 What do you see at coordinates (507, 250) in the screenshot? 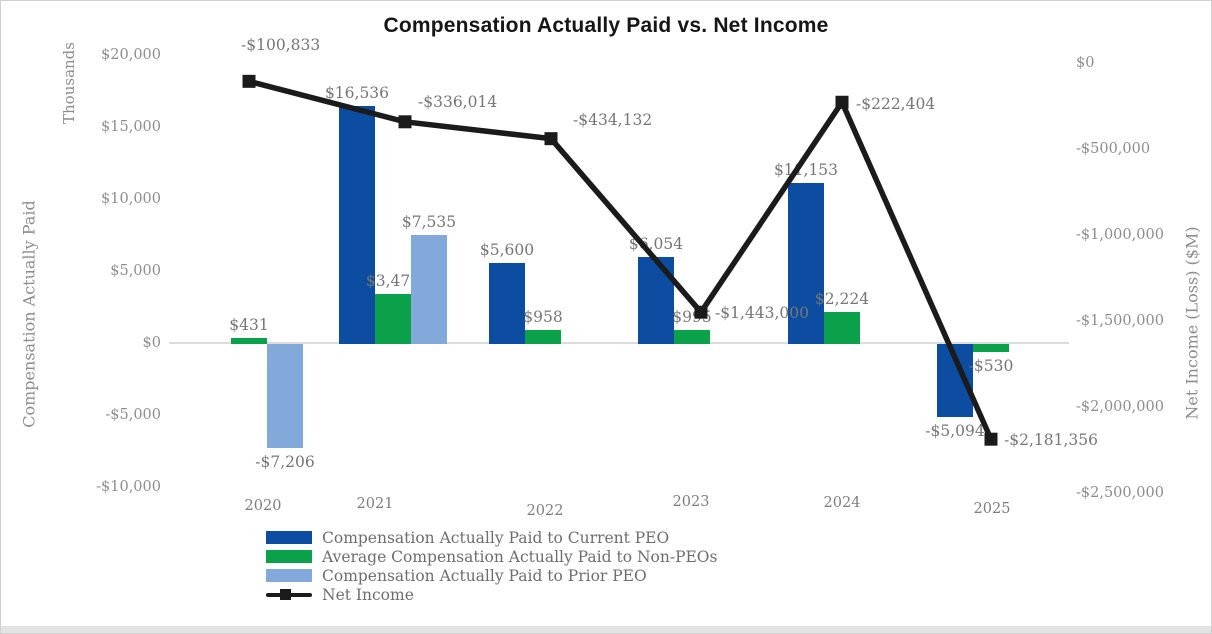
I see `bar-data-label: $5,600` at bounding box center [507, 250].